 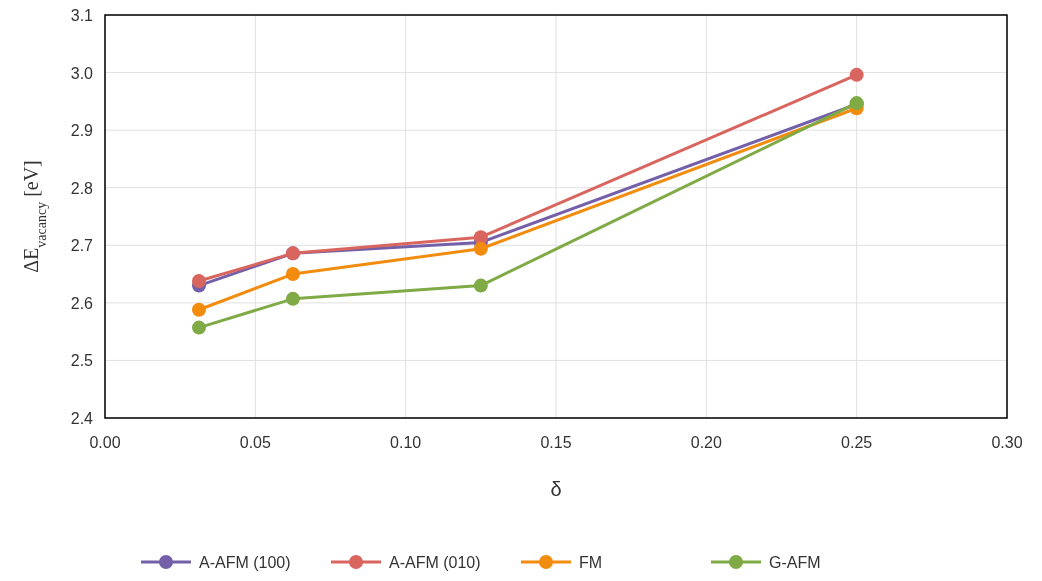 What do you see at coordinates (82, 131) in the screenshot?
I see `y-tick-label: 2.9` at bounding box center [82, 131].